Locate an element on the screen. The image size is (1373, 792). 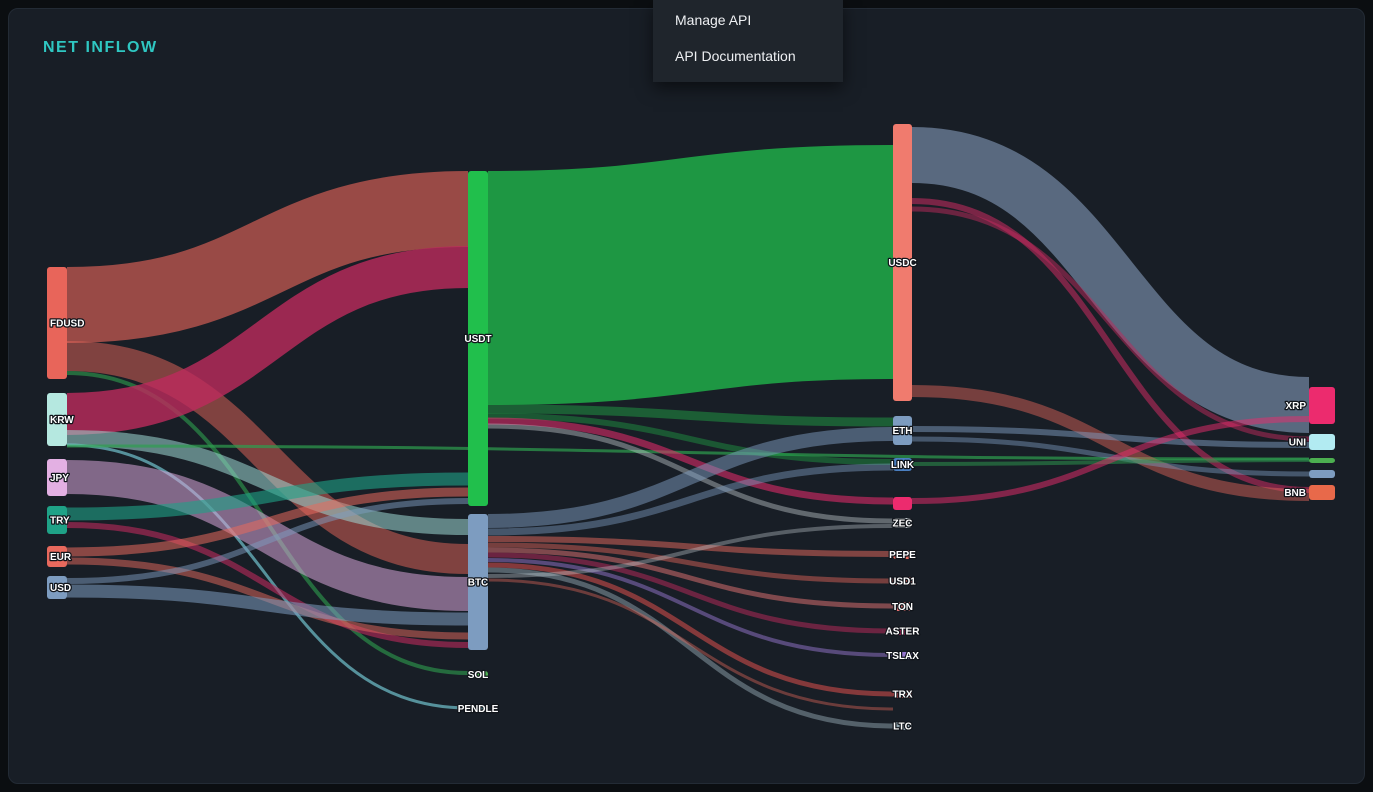
sankey-link-USD-BTC is located at coordinates (267, 605).